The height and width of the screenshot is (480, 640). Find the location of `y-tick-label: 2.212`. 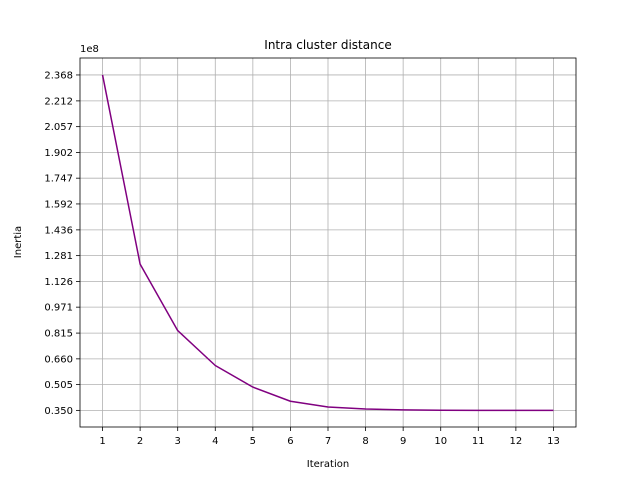

y-tick-label: 2.212 is located at coordinates (58, 101).